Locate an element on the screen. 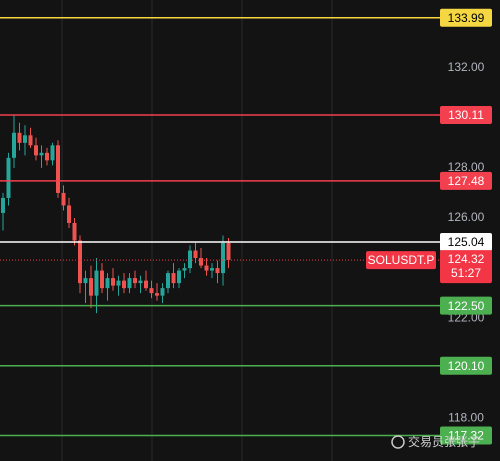 The image size is (500, 461). y-tick-label: 118.00 is located at coordinates (466, 418).